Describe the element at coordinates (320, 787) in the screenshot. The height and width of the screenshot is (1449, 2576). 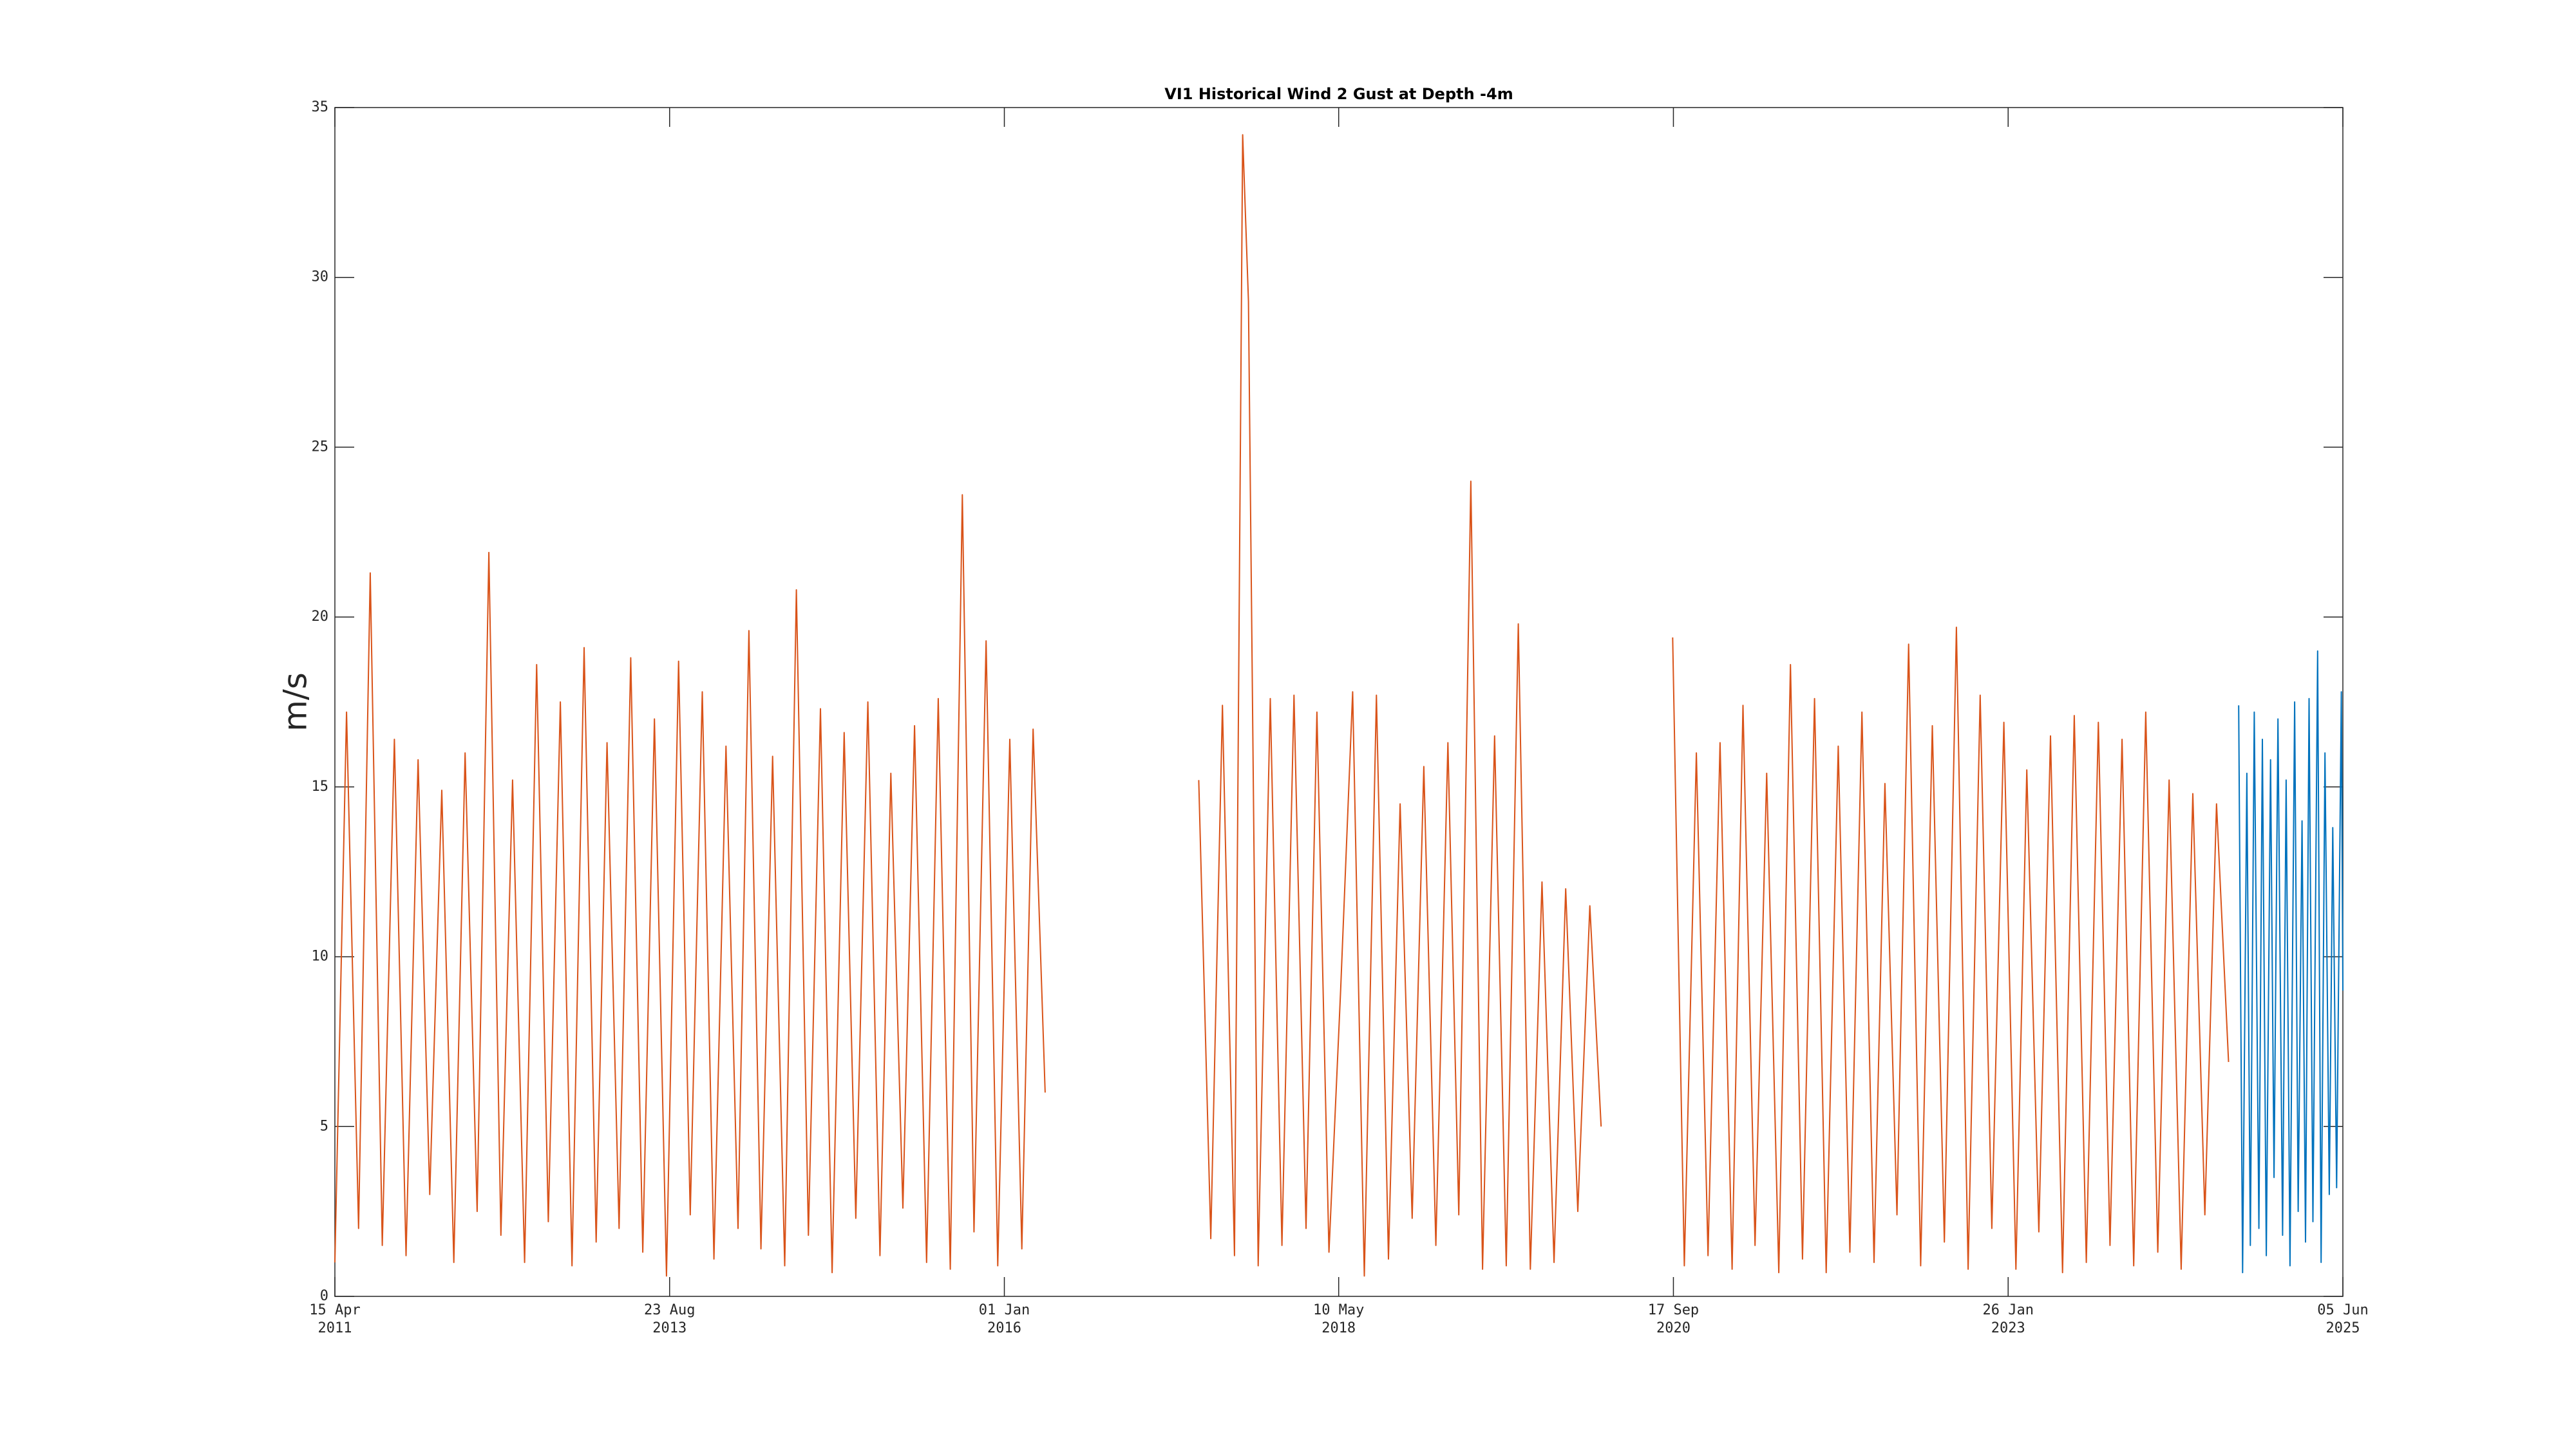
I see `y-tick-label: 15` at that location.